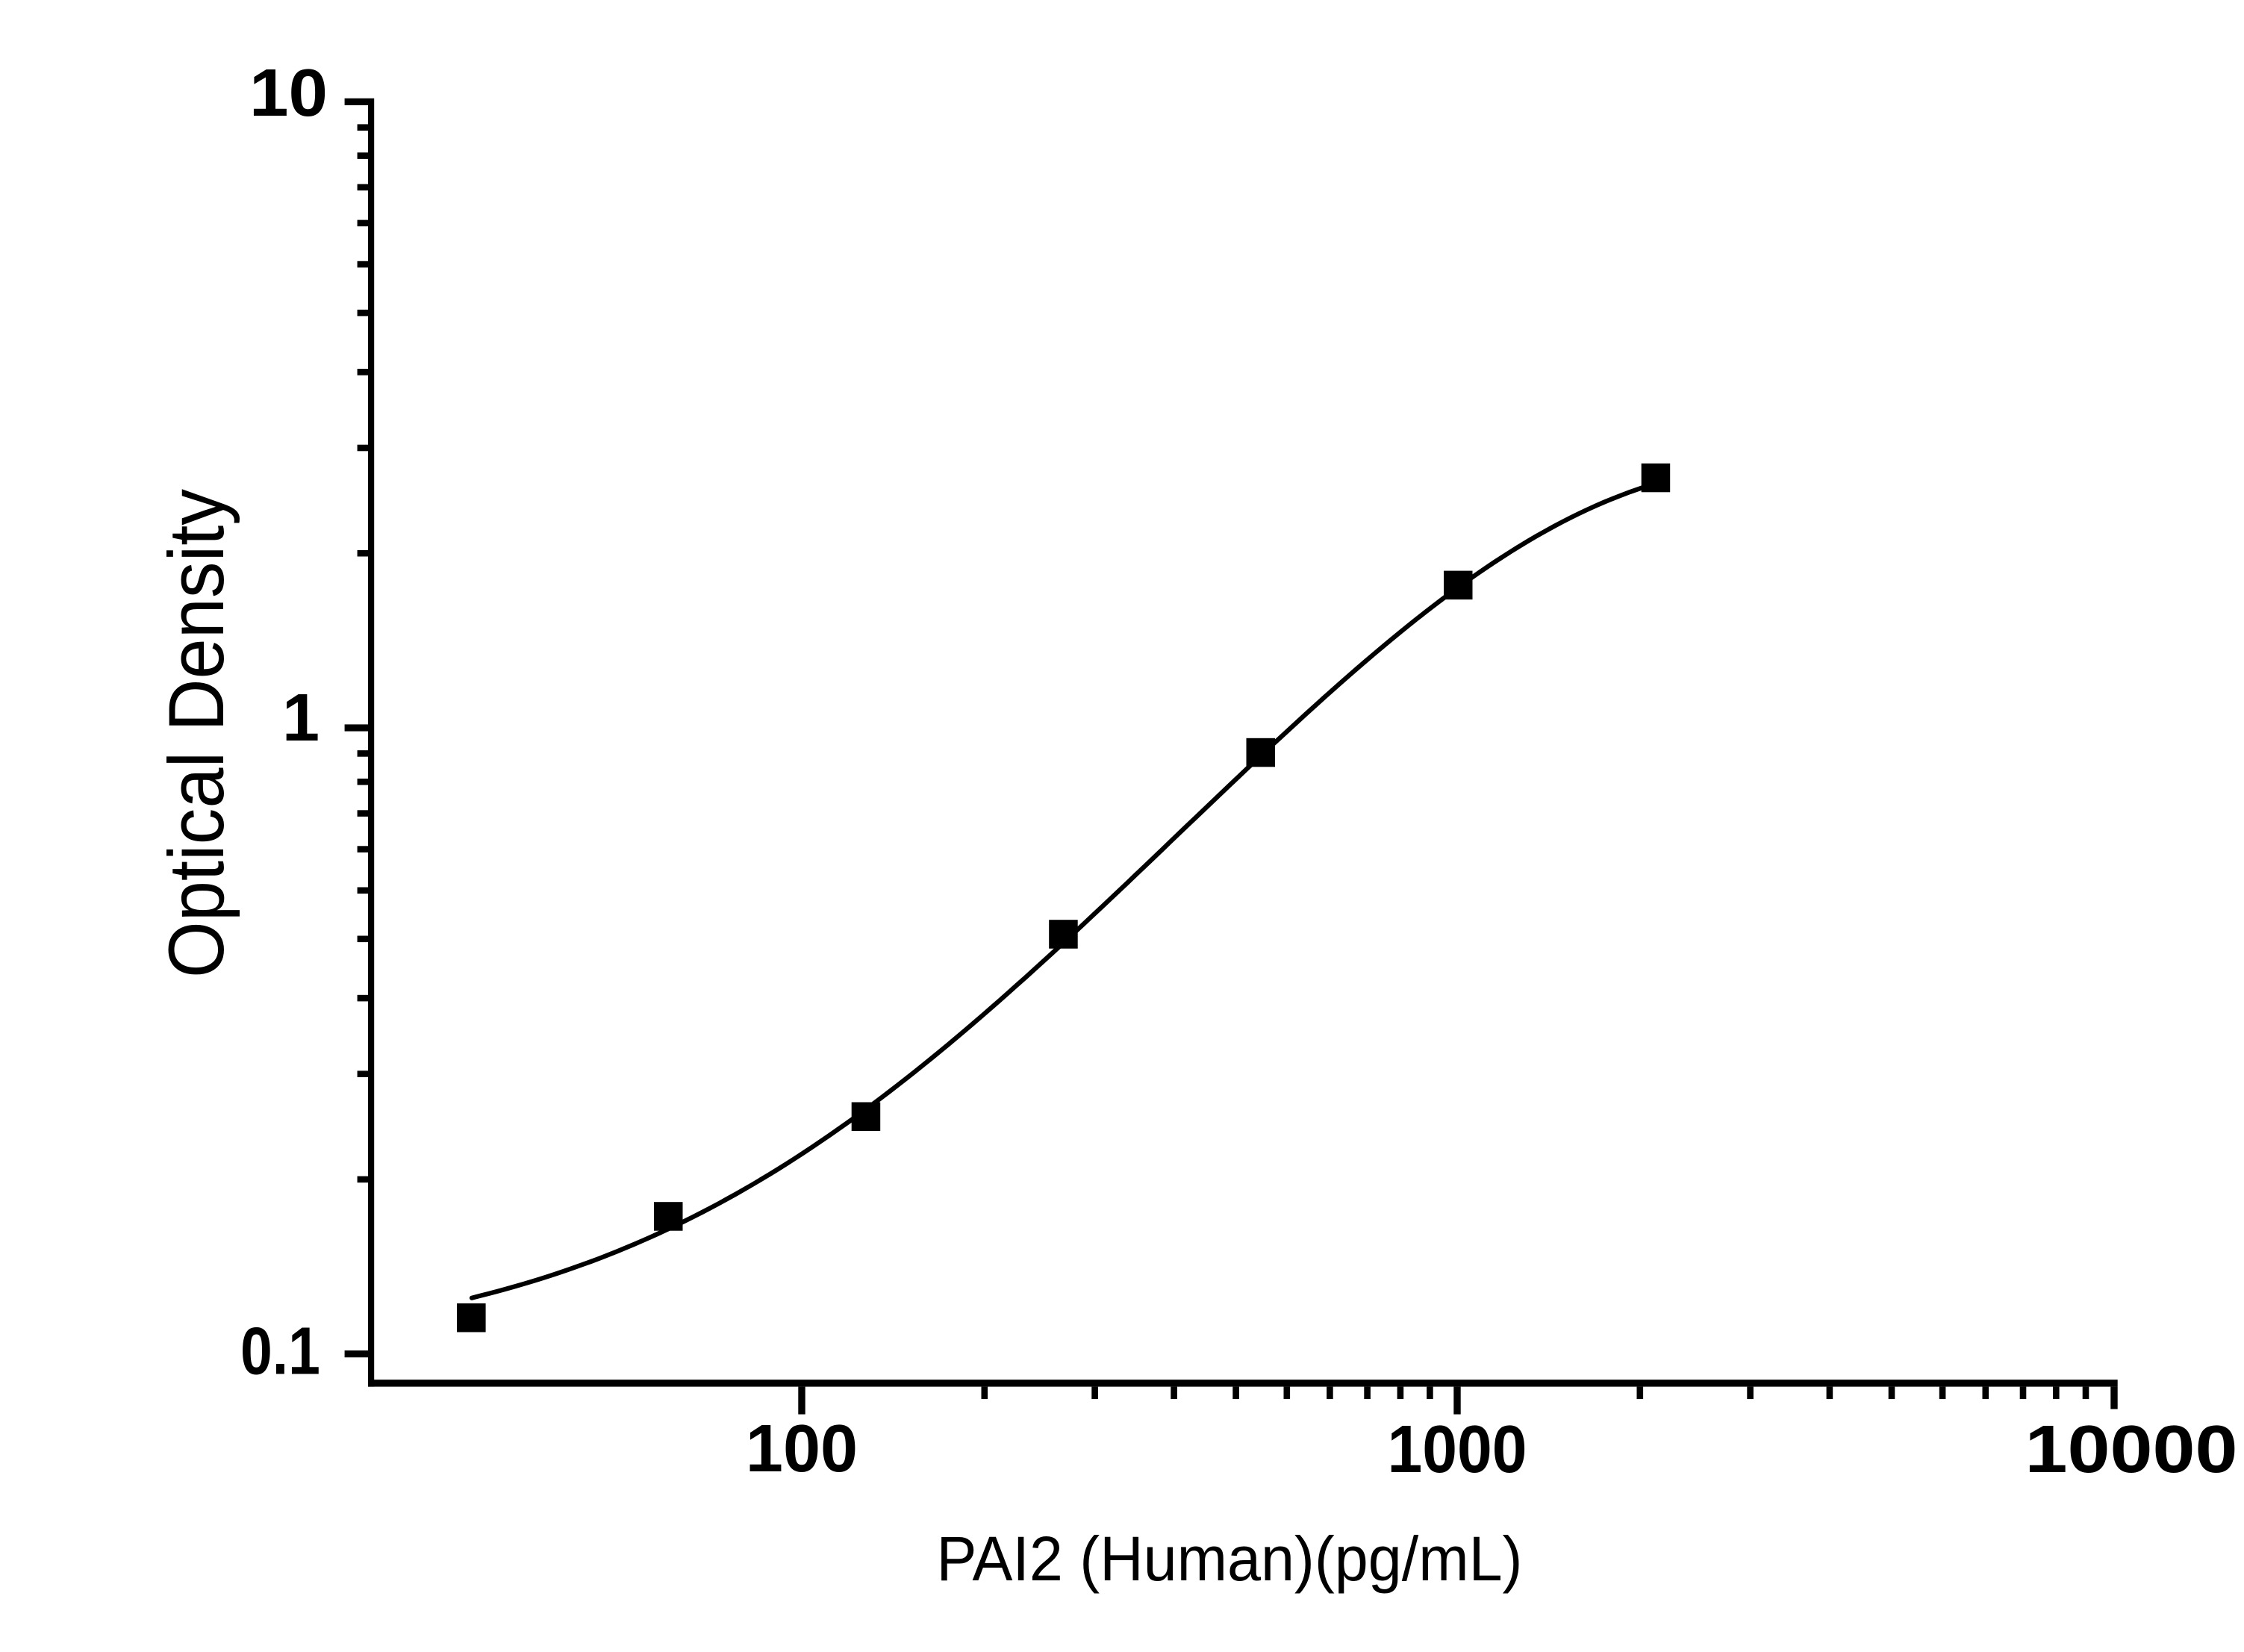 Image resolution: width=2244 pixels, height=1652 pixels. I want to click on svg-text: 100, so click(802, 1449).